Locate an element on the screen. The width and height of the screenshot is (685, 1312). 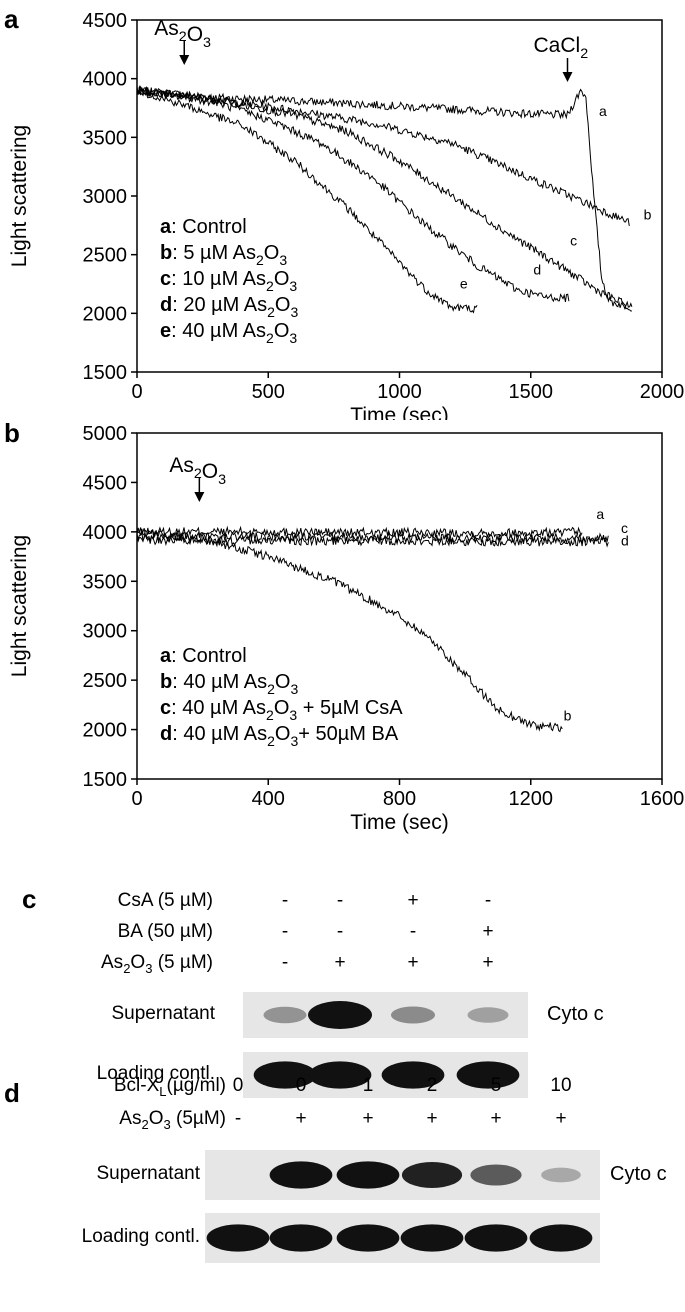
series-line-b is located at coordinates (383, 156).